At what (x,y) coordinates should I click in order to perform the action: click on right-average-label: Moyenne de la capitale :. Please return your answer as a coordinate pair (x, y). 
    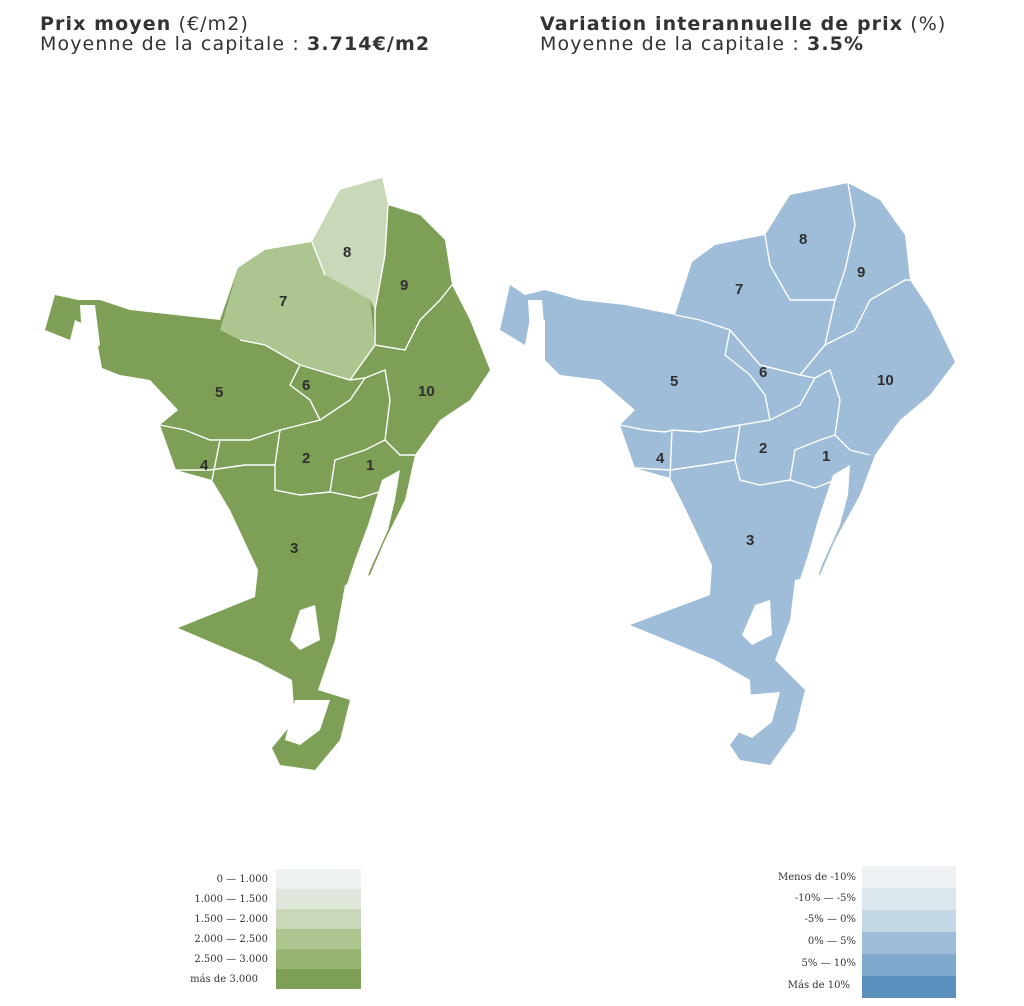
    Looking at the image, I should click on (673, 44).